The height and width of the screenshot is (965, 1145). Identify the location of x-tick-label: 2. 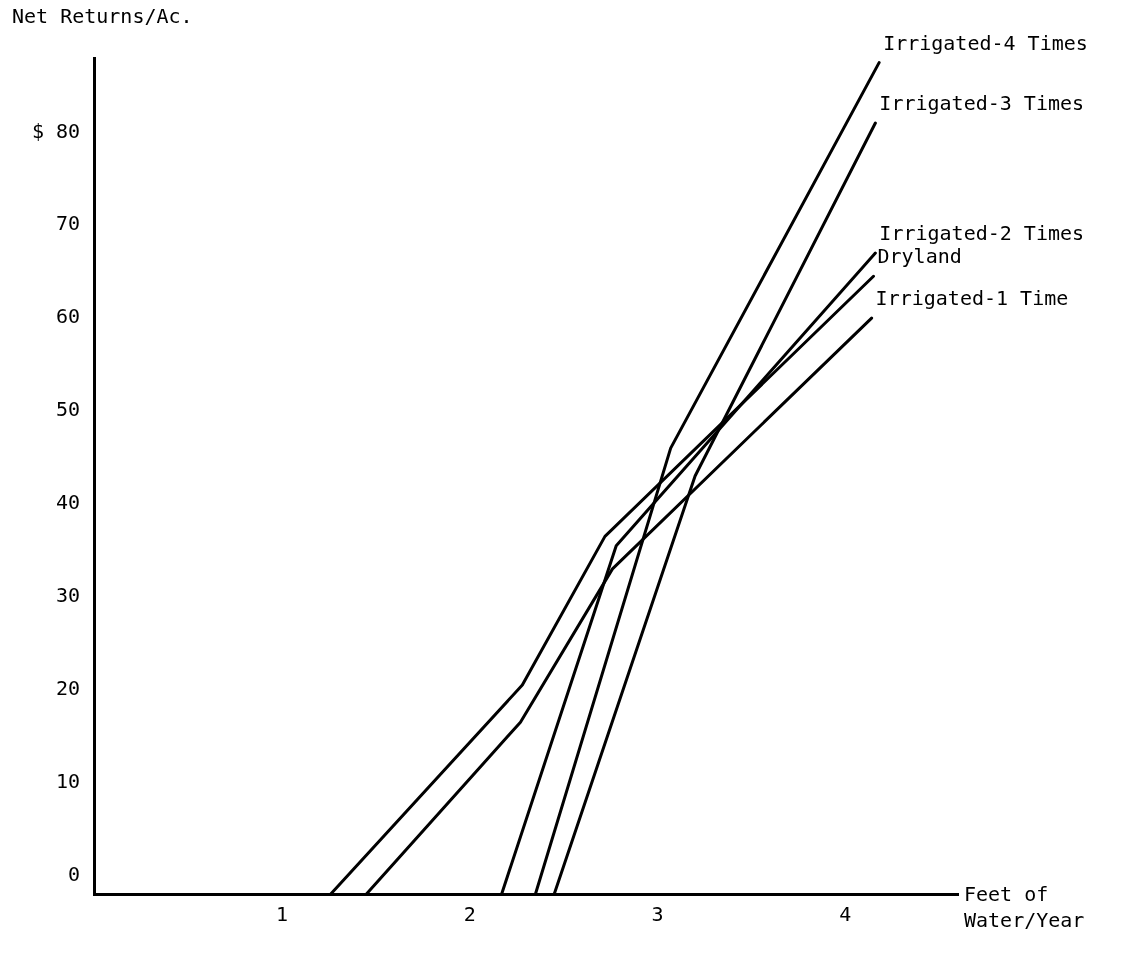
(469, 914).